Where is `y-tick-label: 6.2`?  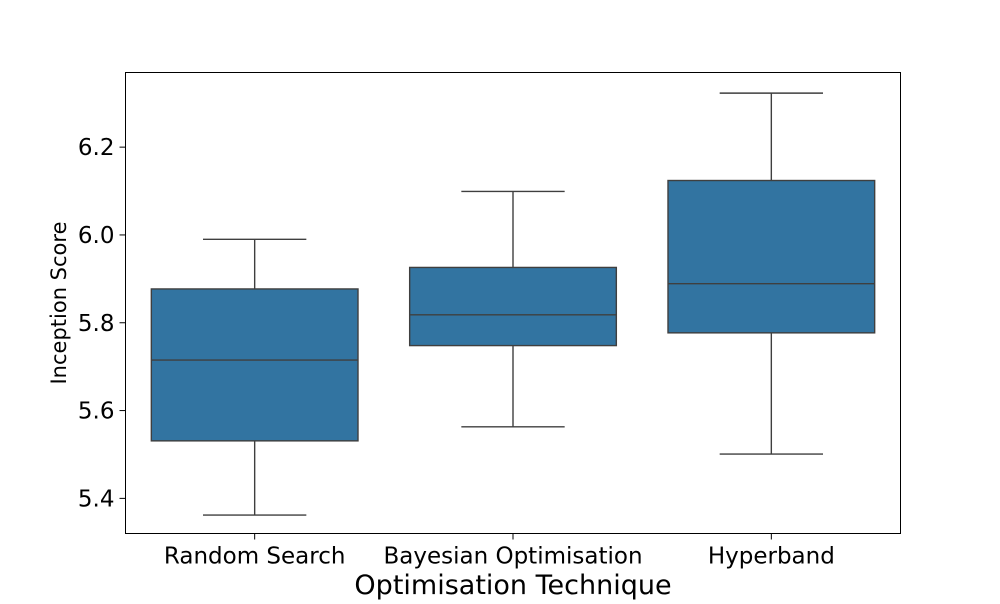 y-tick-label: 6.2 is located at coordinates (96, 148).